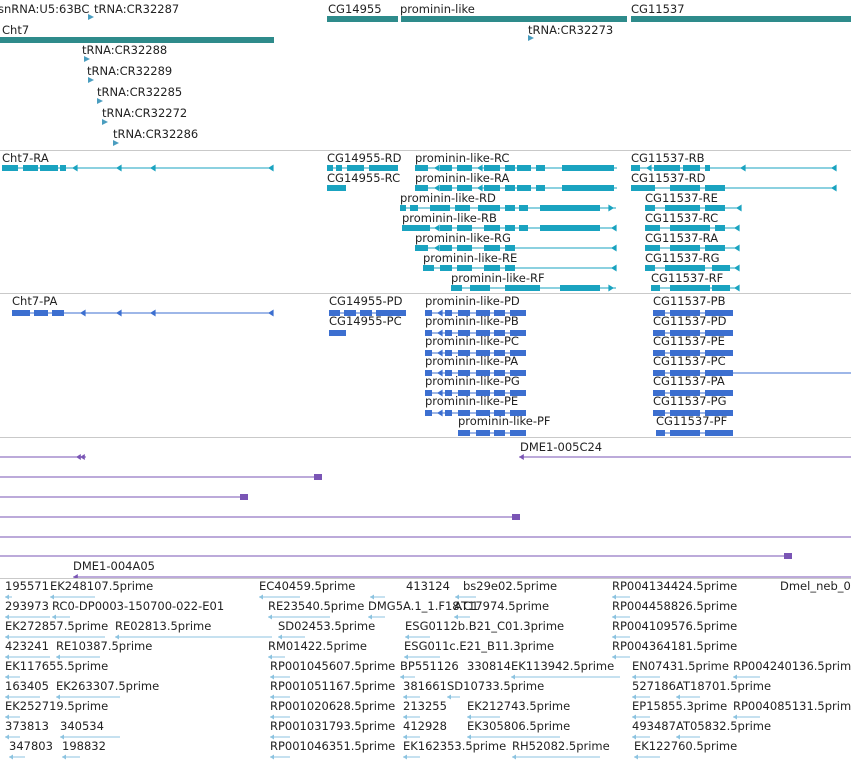 This screenshot has width=851, height=766. What do you see at coordinates (686, 746) in the screenshot?
I see `est-label-ek122760-5prime: EK122760.5prime` at bounding box center [686, 746].